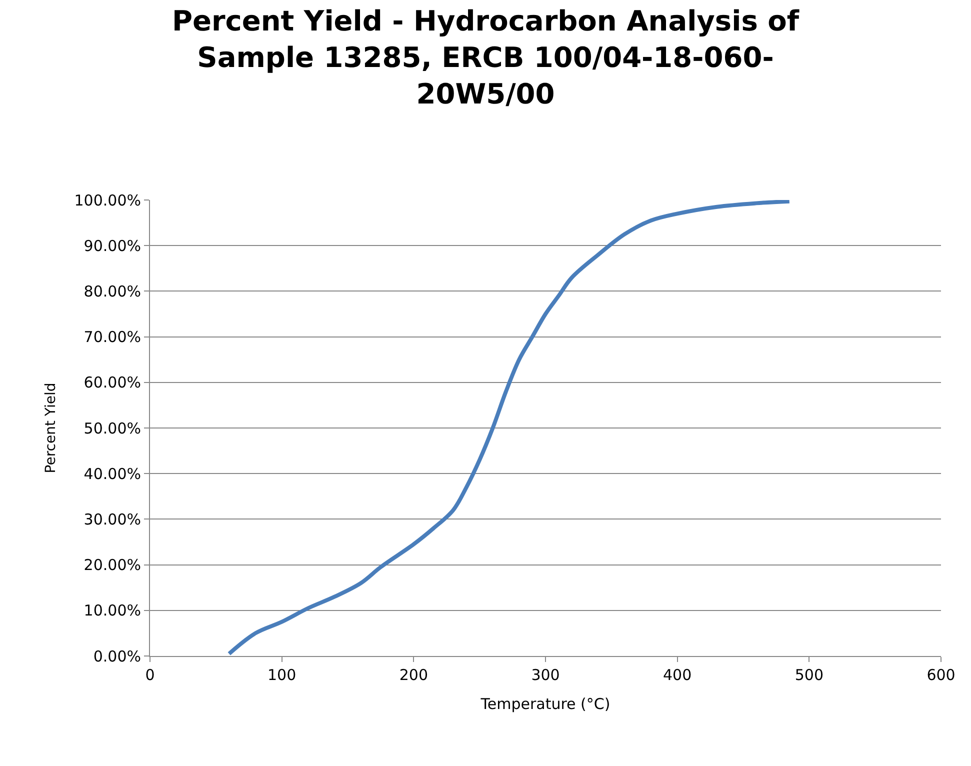 The width and height of the screenshot is (971, 766). Describe the element at coordinates (809, 675) in the screenshot. I see `x-tick-label: 500` at that location.